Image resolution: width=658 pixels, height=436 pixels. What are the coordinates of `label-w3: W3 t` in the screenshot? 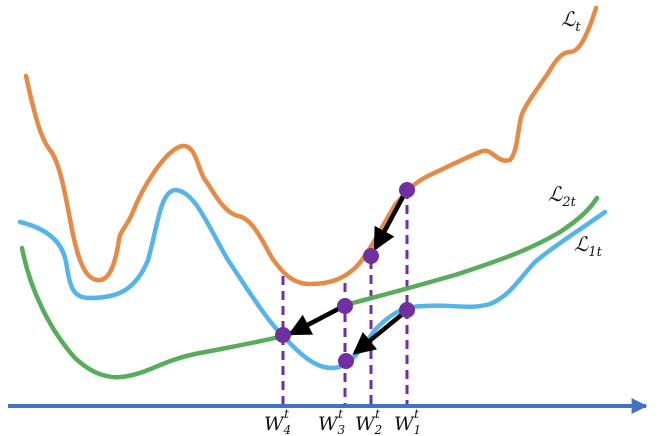 It's located at (332, 421).